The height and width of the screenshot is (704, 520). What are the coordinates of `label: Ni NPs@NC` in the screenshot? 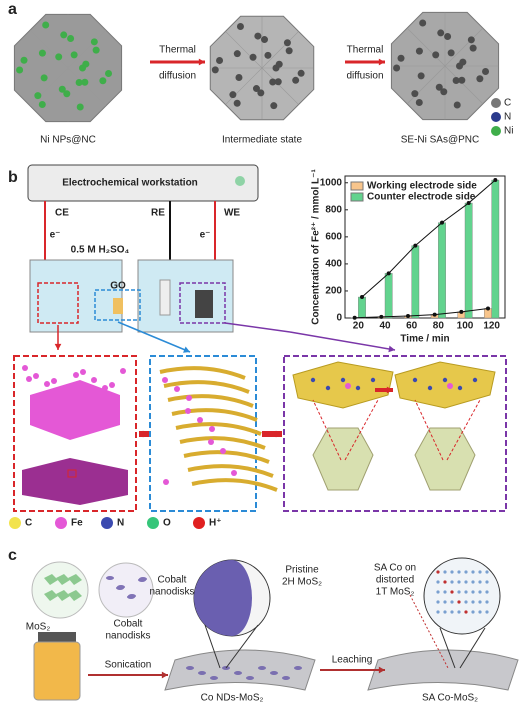 It's located at (68, 140).